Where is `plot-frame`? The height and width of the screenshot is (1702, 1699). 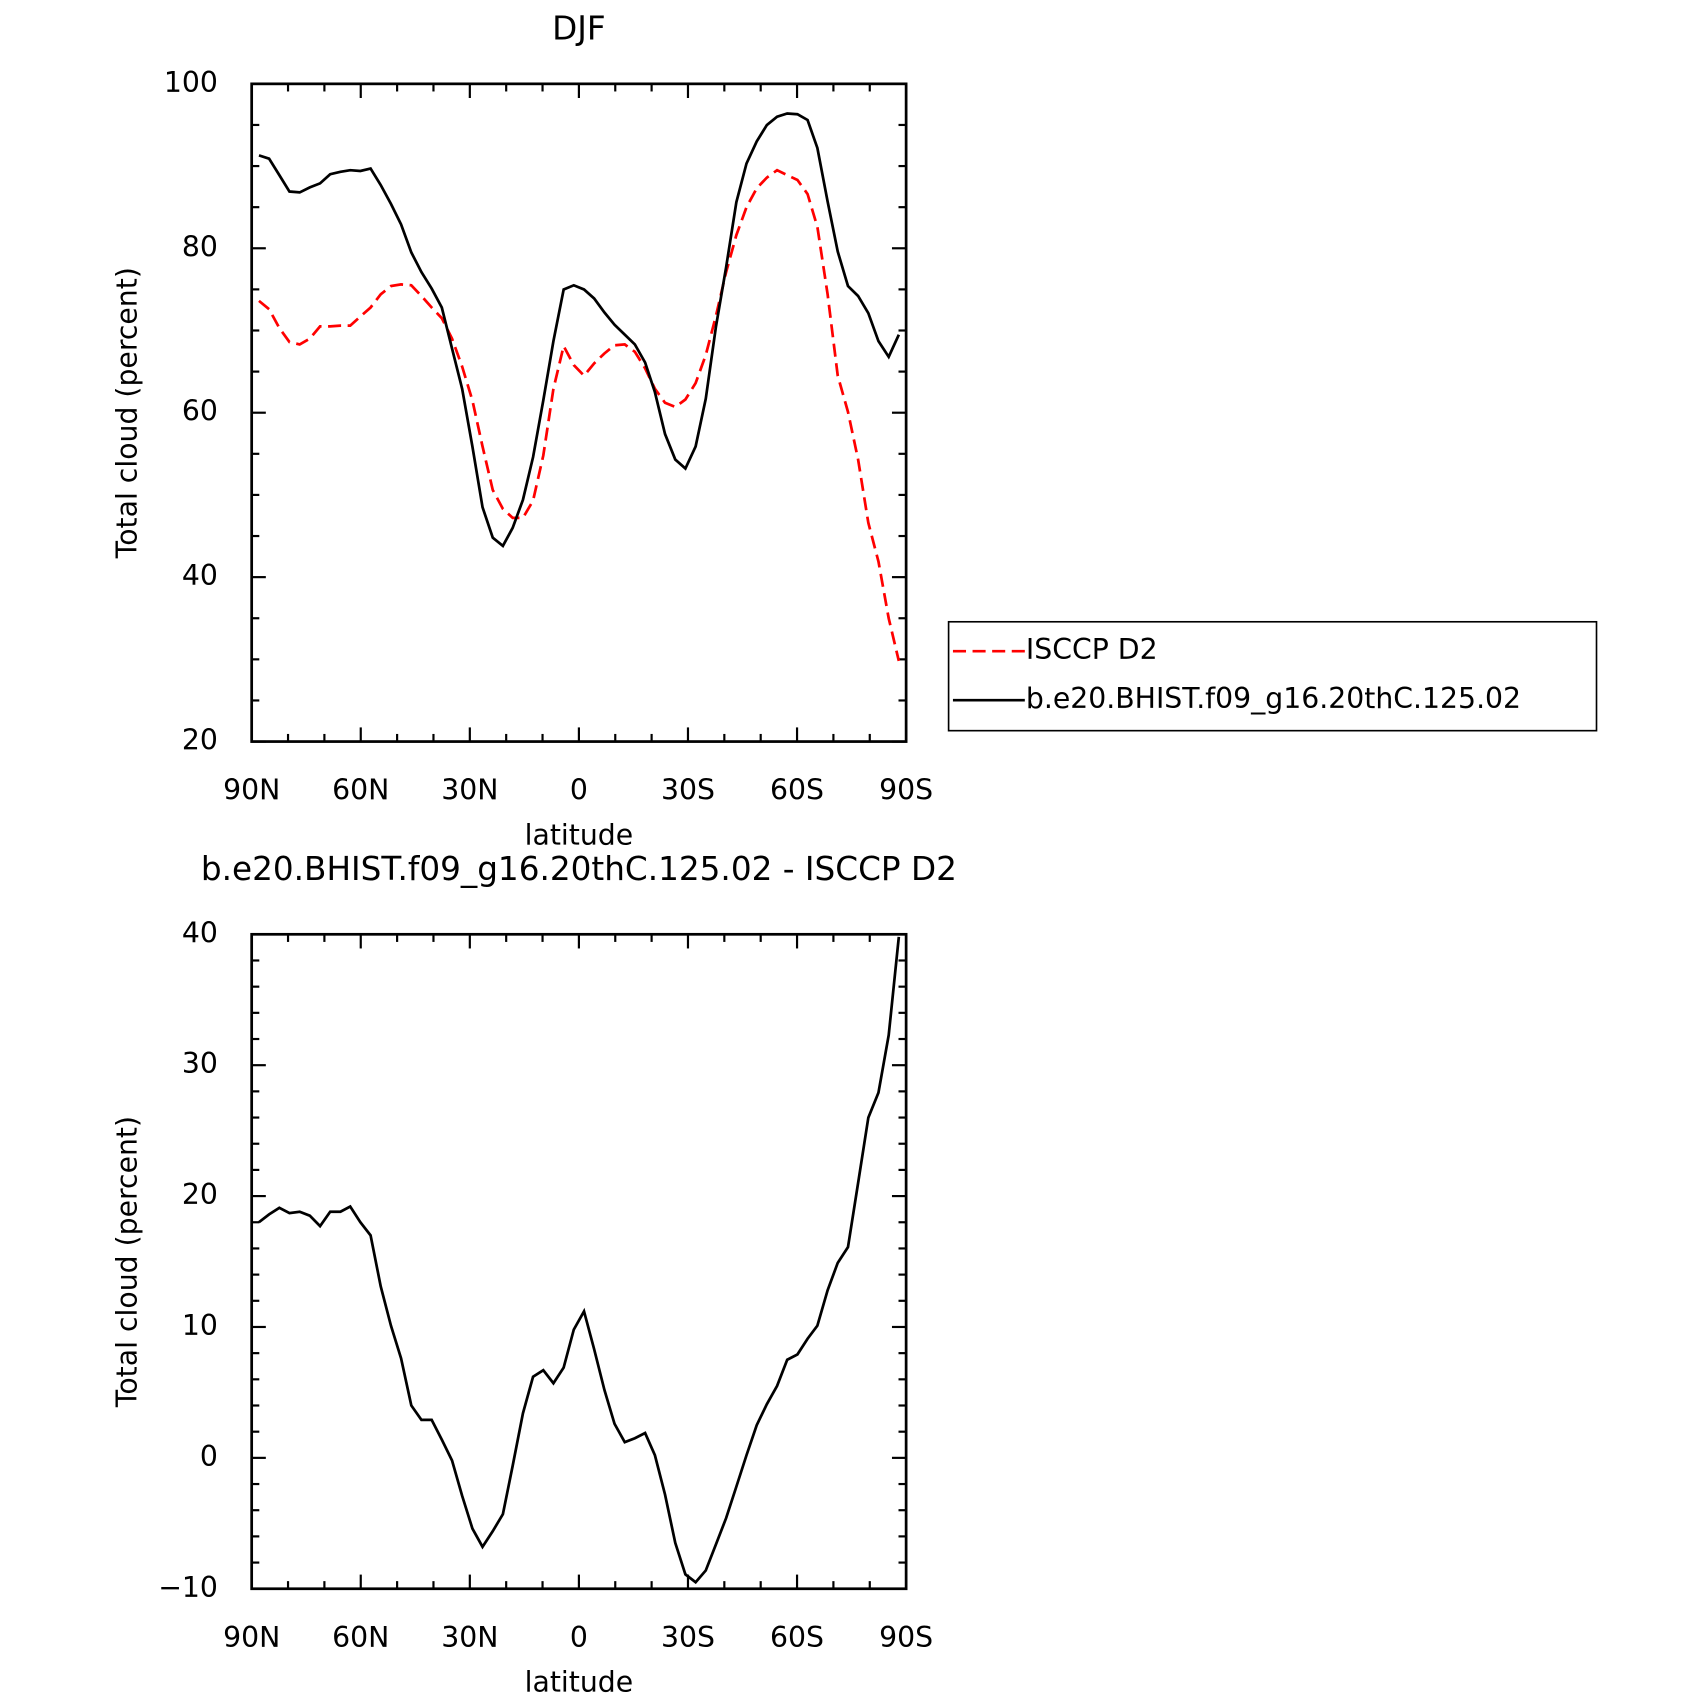
plot-frame is located at coordinates (579, 1261).